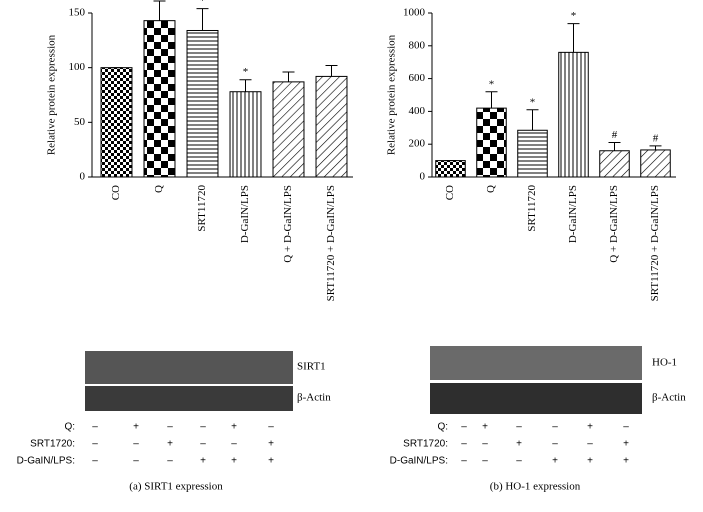 This screenshot has height=512, width=703. I want to click on blot-label: HO-1, so click(664, 363).